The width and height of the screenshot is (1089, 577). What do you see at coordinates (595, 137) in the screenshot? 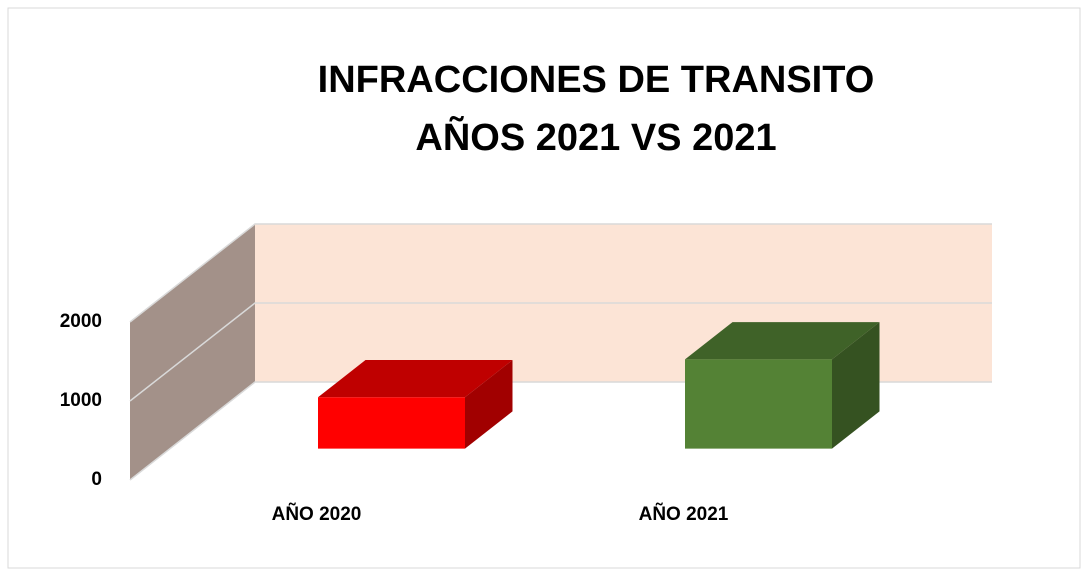
I see `chart-title: AÑOS 2021 VS 2021` at bounding box center [595, 137].